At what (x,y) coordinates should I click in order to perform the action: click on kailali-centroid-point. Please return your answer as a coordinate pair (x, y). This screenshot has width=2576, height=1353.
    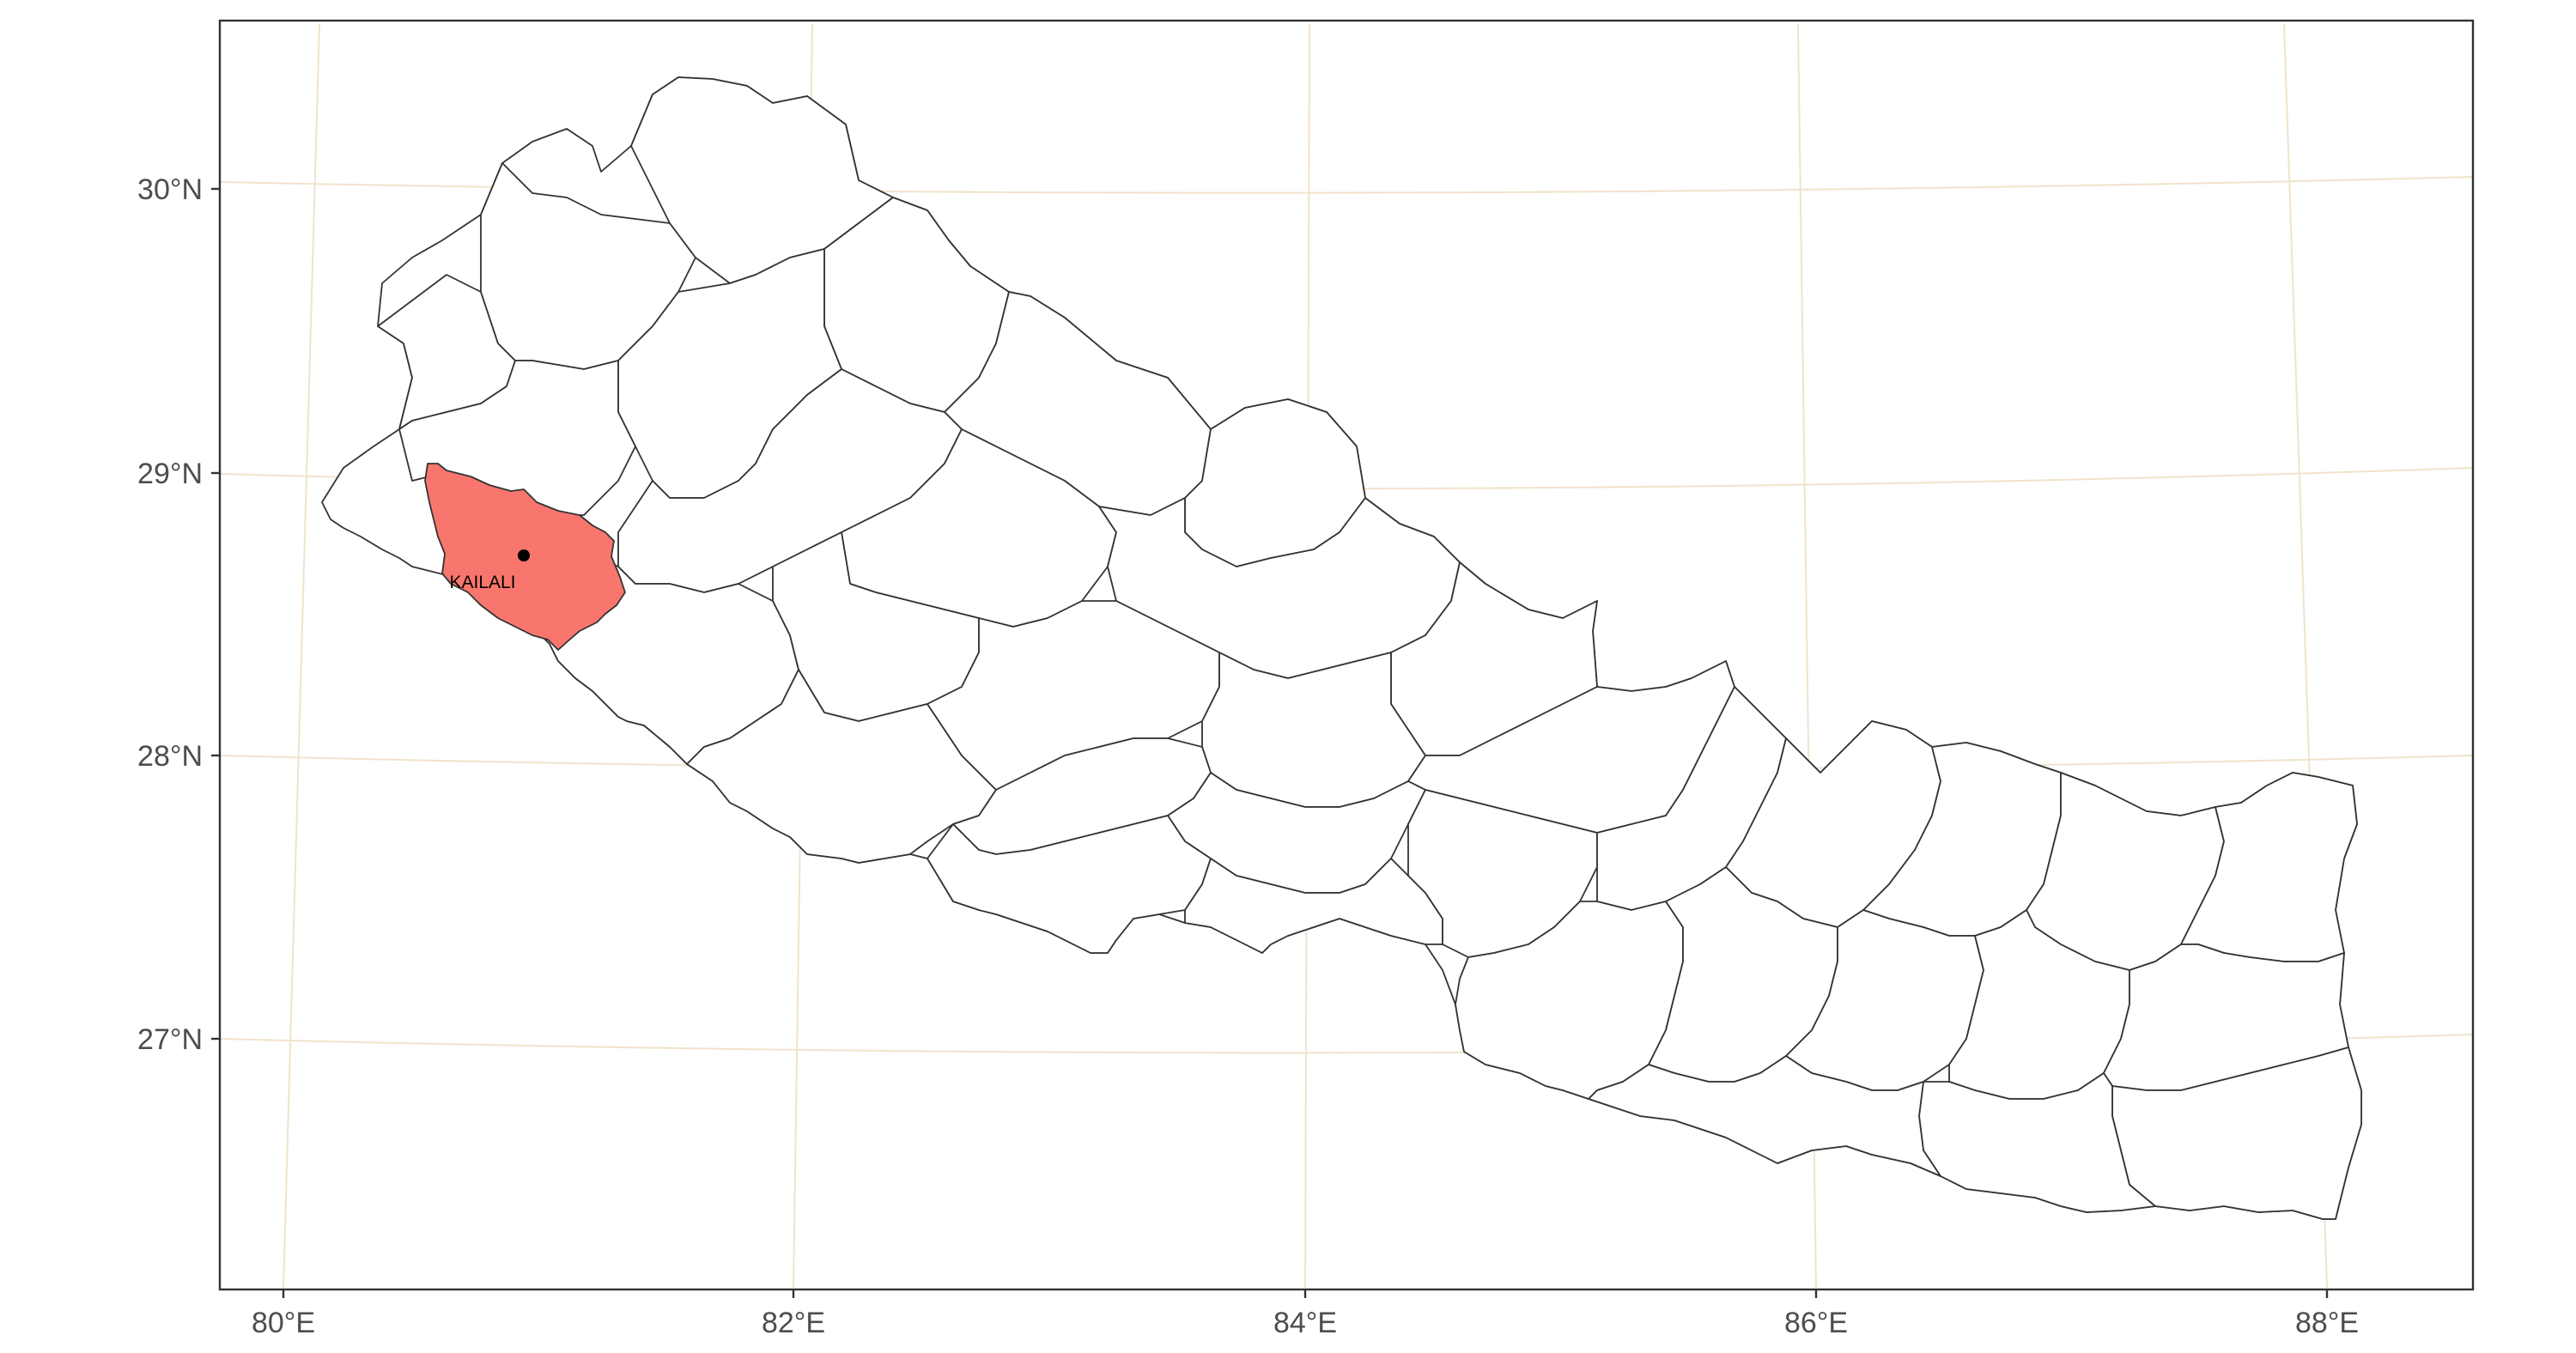
    Looking at the image, I should click on (524, 555).